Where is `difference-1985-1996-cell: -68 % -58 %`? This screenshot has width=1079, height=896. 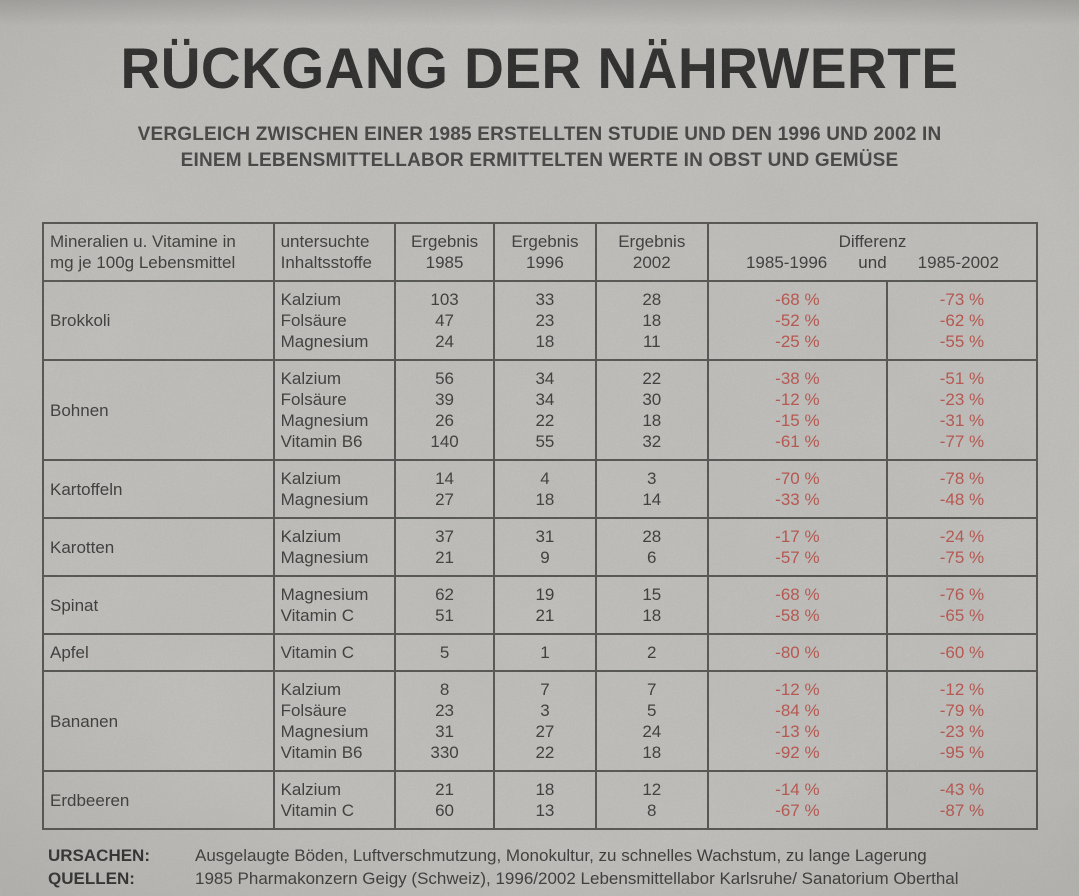
difference-1985-1996-cell: -68 % -58 % is located at coordinates (797, 605).